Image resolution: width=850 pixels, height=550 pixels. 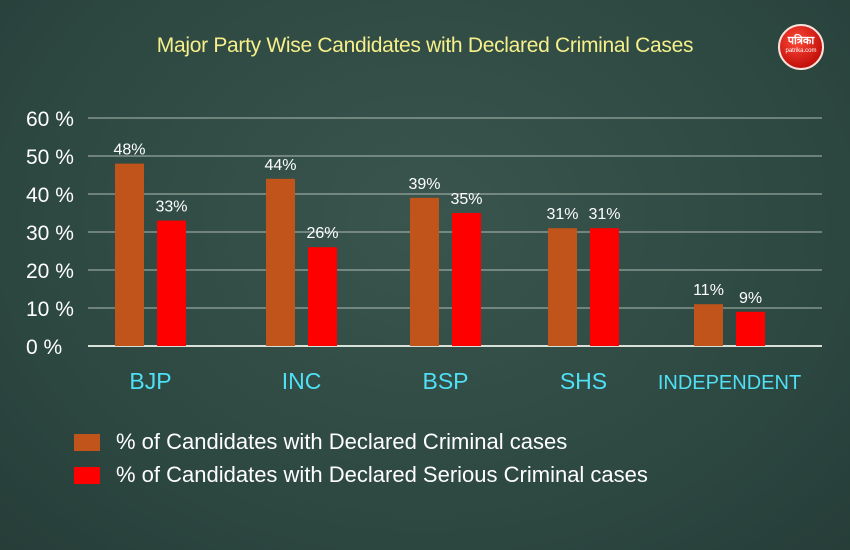 What do you see at coordinates (50, 271) in the screenshot?
I see `y-tick-label: 20 %` at bounding box center [50, 271].